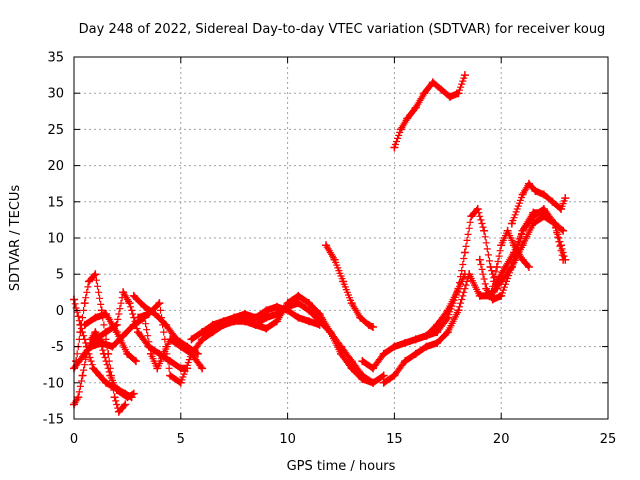 The image size is (640, 480). What do you see at coordinates (287, 439) in the screenshot?
I see `x-tick-label: 10` at bounding box center [287, 439].